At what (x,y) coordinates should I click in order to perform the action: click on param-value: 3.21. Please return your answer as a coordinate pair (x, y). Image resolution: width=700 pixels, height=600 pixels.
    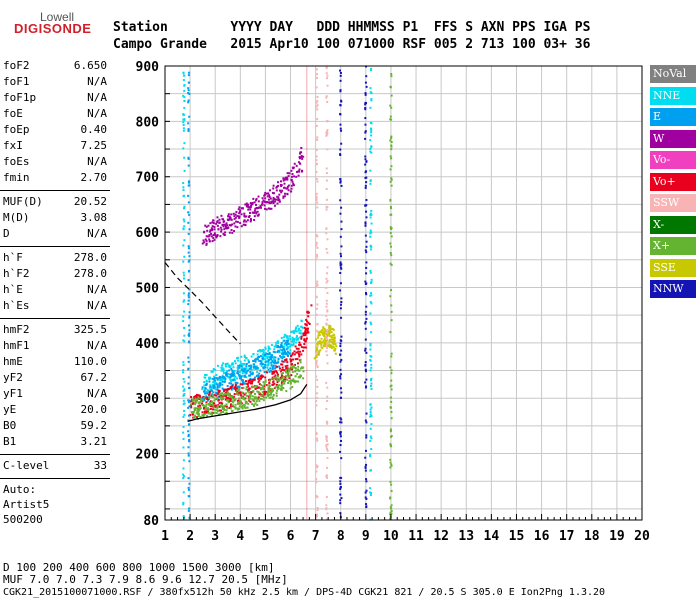
    Looking at the image, I should click on (94, 441).